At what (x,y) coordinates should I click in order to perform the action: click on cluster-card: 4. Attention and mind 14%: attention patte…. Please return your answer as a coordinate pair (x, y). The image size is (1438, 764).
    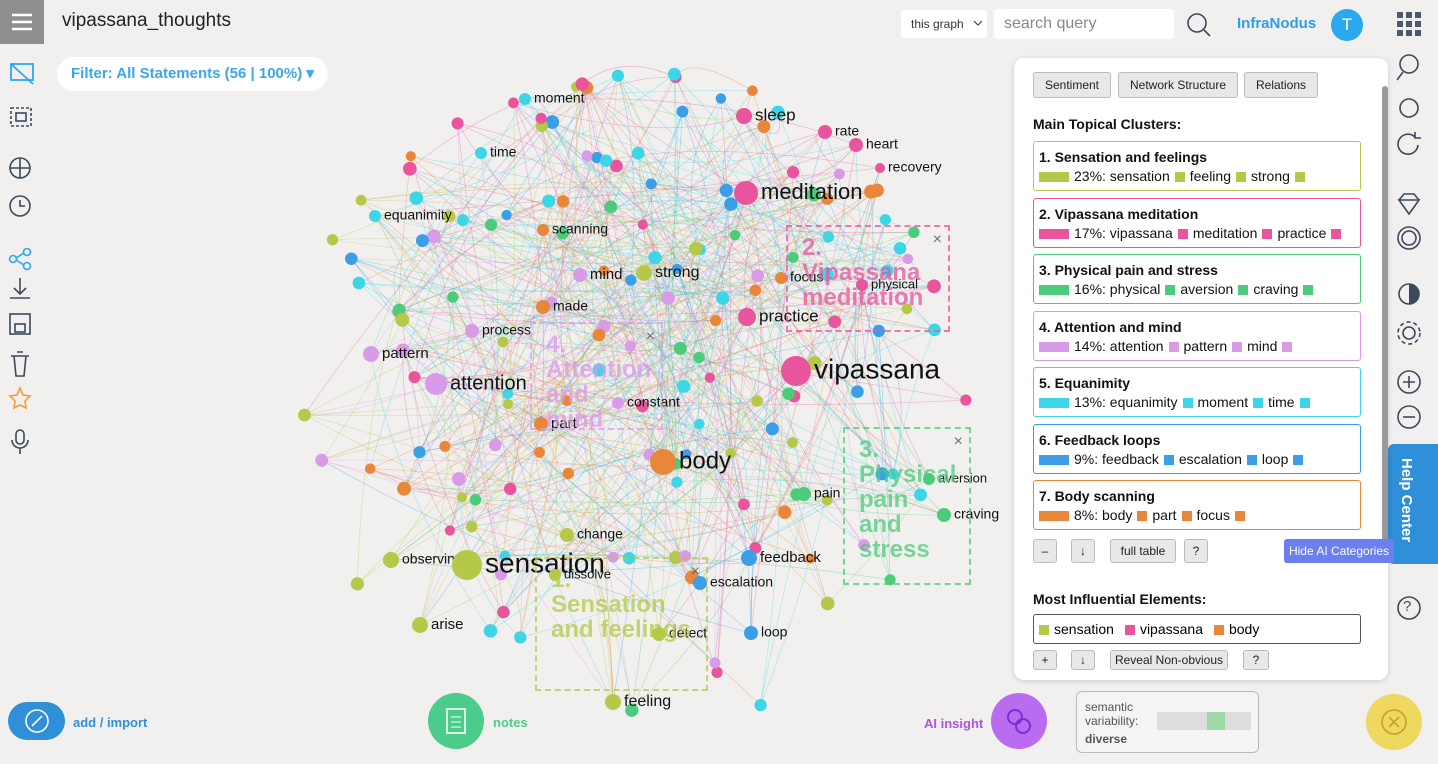
    Looking at the image, I should click on (1197, 335).